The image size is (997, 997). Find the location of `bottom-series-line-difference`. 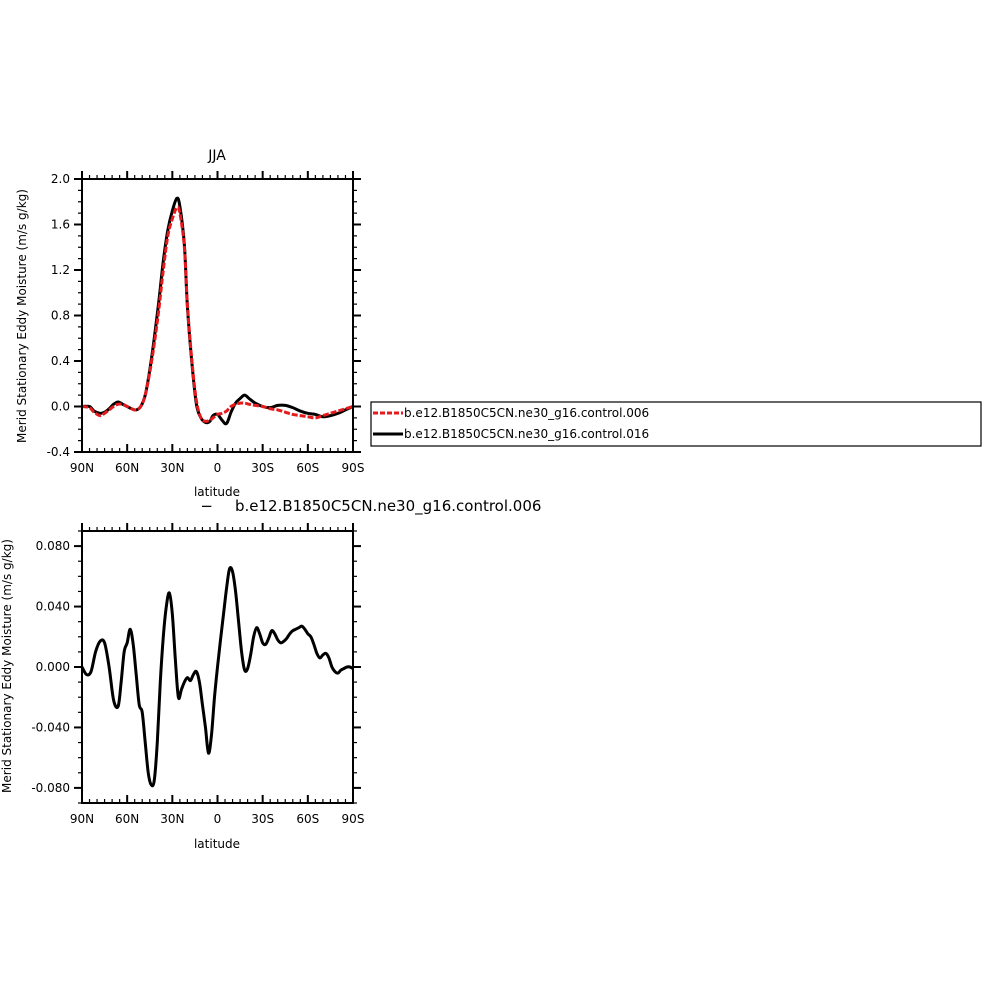

bottom-series-line-difference is located at coordinates (217, 677).